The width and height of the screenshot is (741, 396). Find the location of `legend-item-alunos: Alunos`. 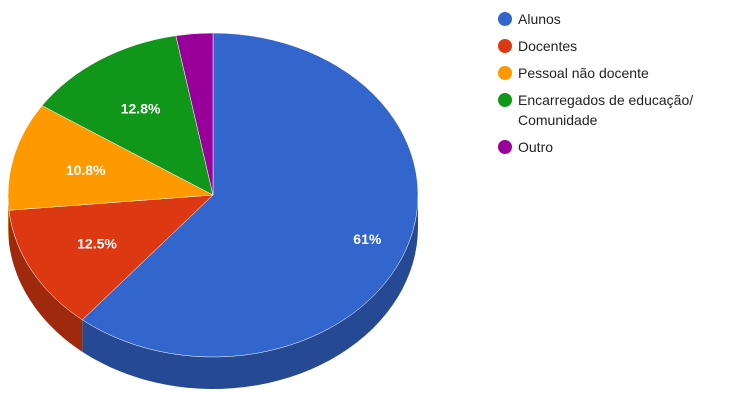

legend-item-alunos: Alunos is located at coordinates (618, 19).